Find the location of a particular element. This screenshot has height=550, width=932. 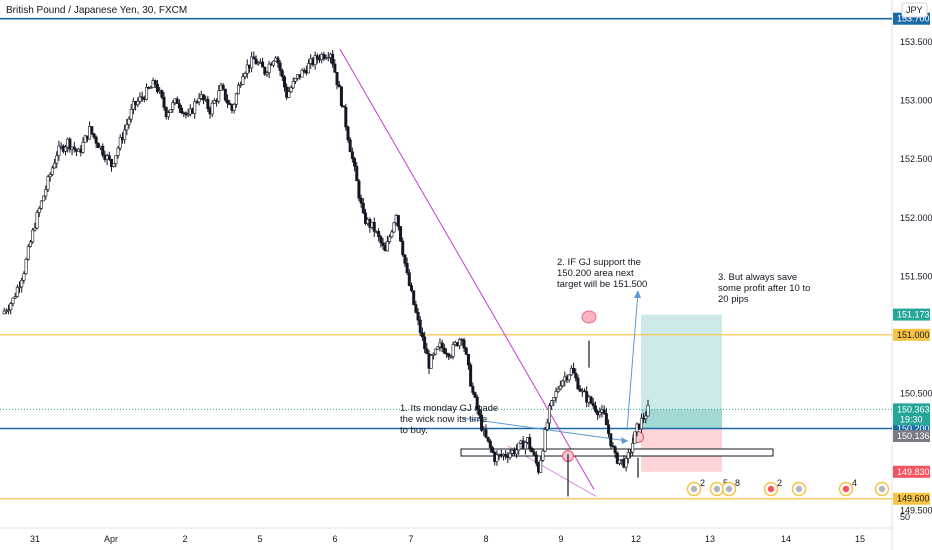

economic-event-icon: 4 is located at coordinates (848, 487).